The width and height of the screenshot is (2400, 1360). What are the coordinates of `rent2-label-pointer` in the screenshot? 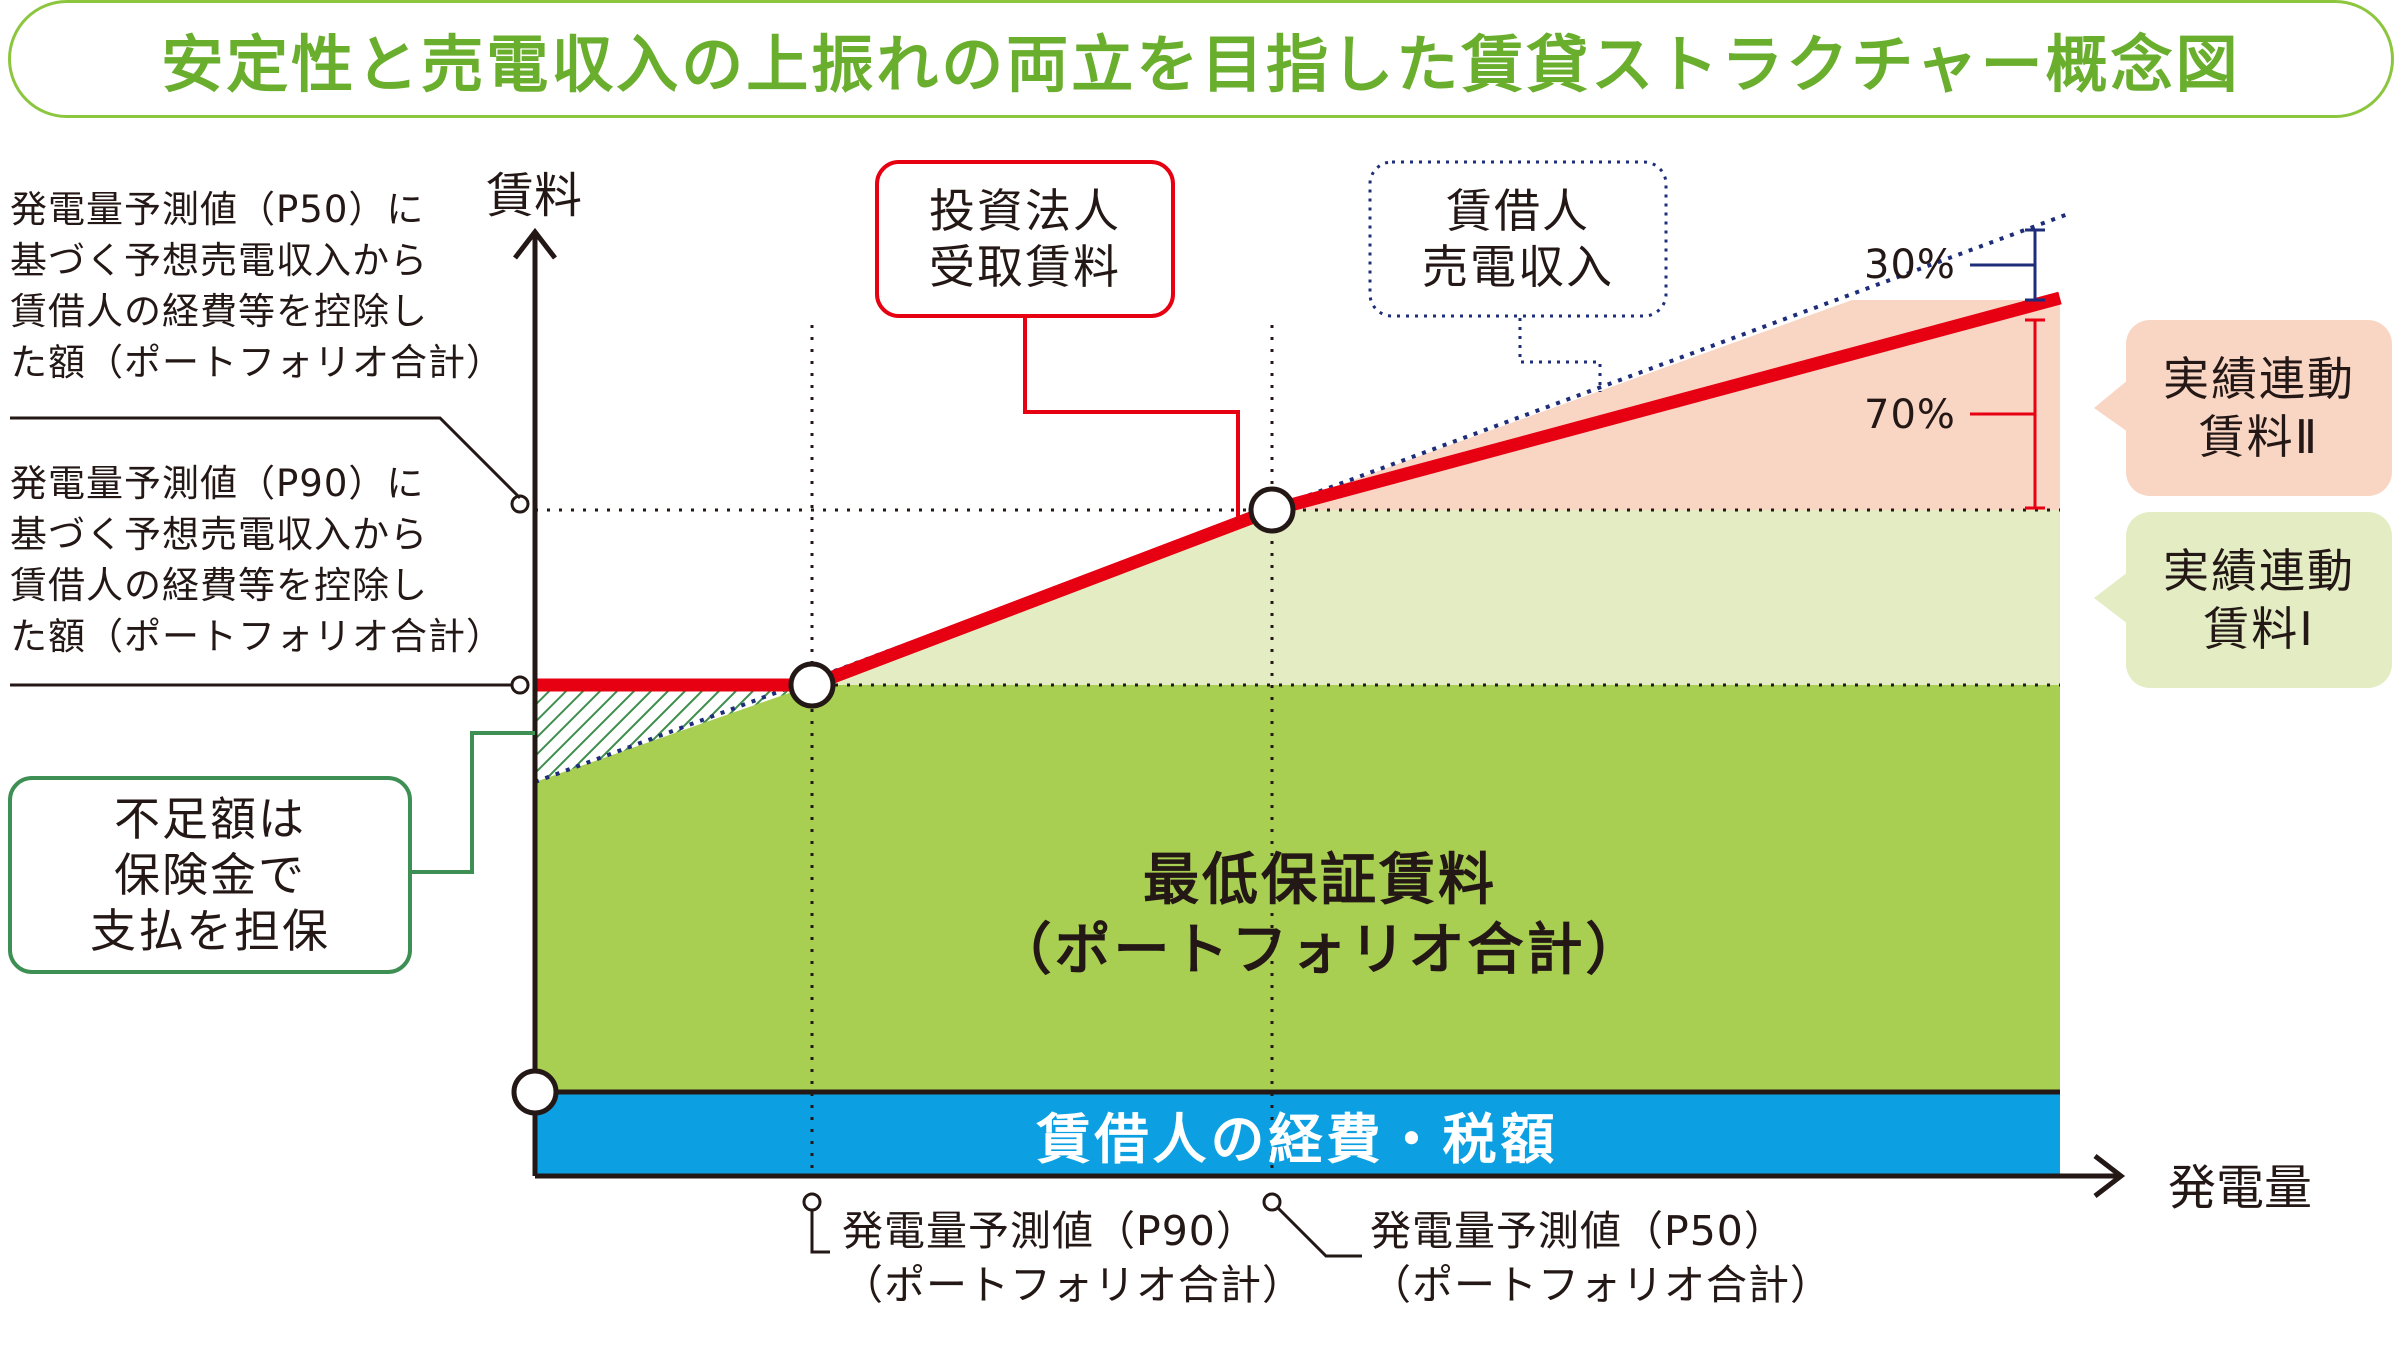 It's located at (2111, 406).